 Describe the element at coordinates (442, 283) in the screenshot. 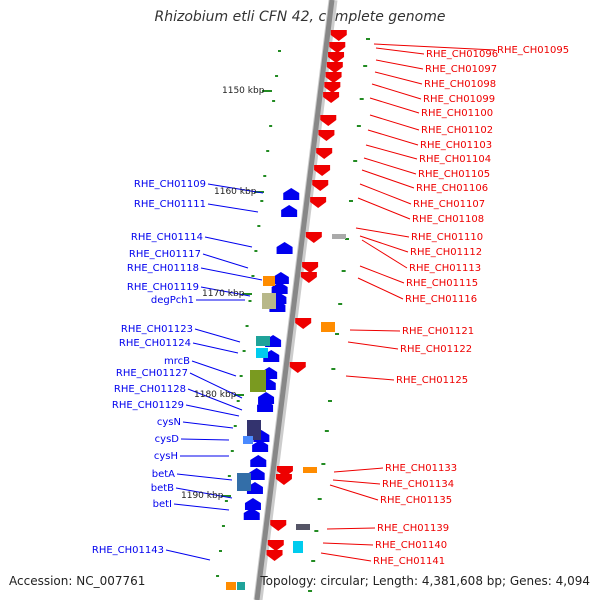

I see `right-gene-label: RHE_CH01115` at that location.